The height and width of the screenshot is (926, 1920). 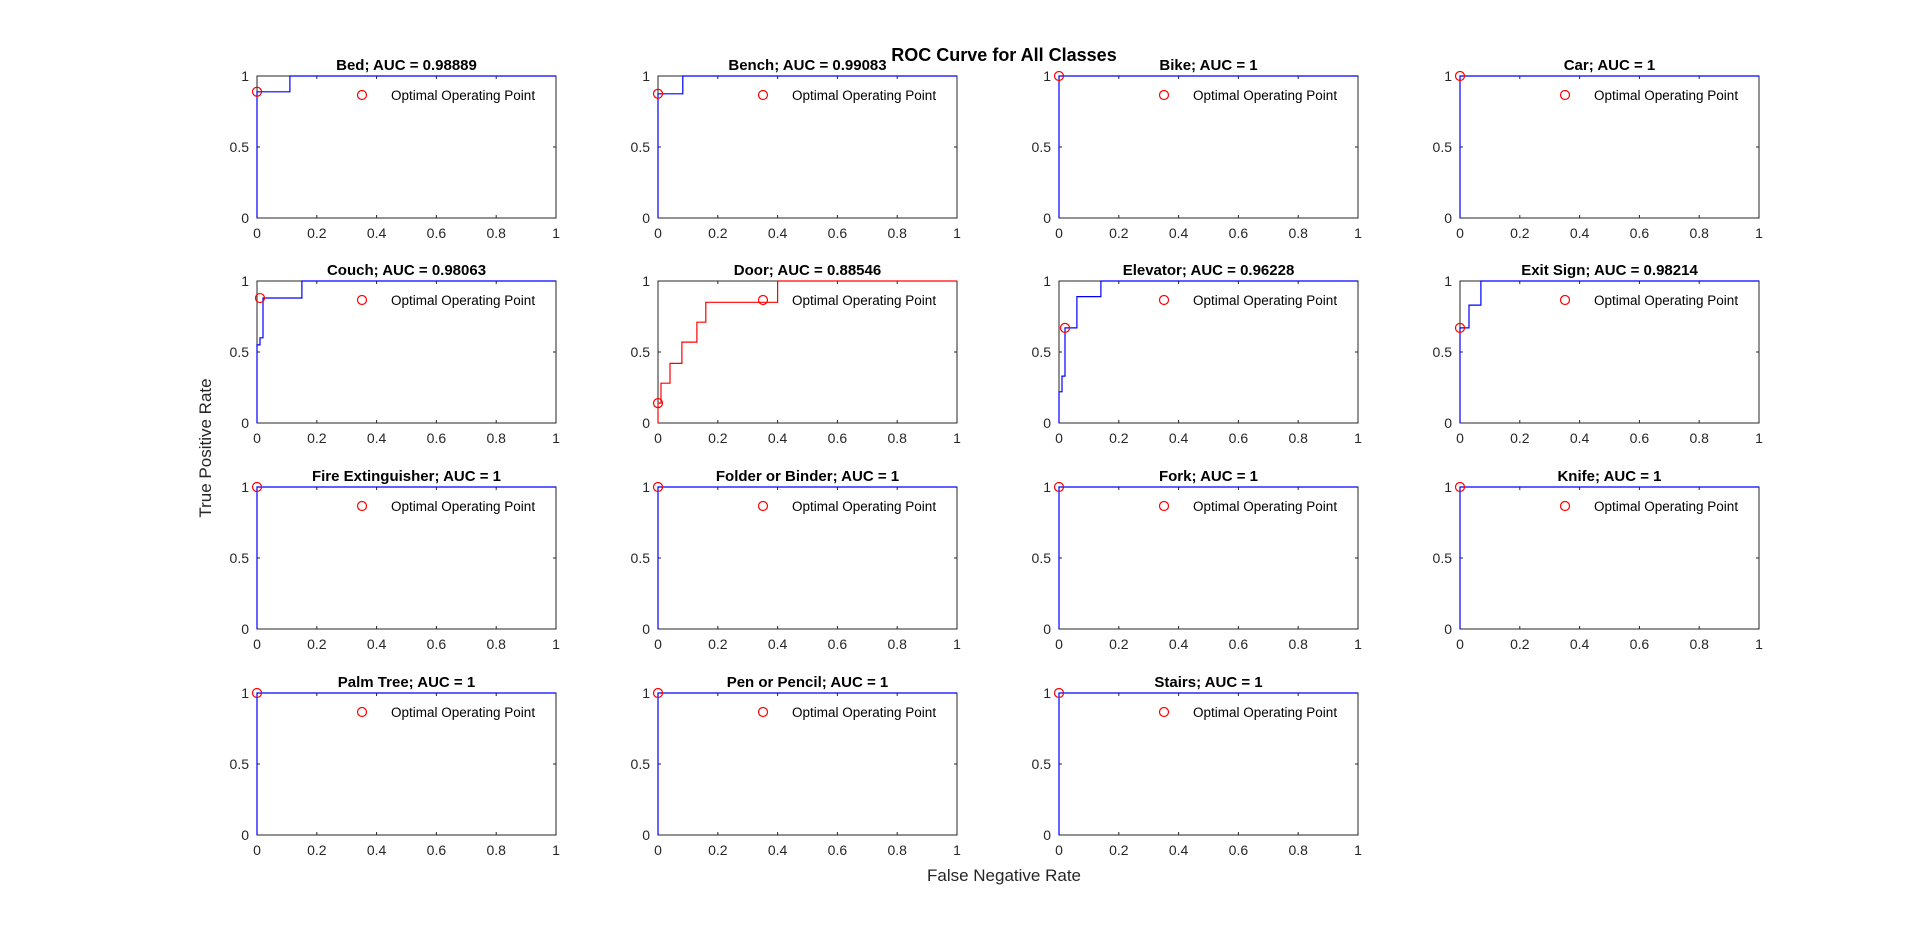 I want to click on subplot-title: Stairs; AUC = 1, so click(x=1208, y=682).